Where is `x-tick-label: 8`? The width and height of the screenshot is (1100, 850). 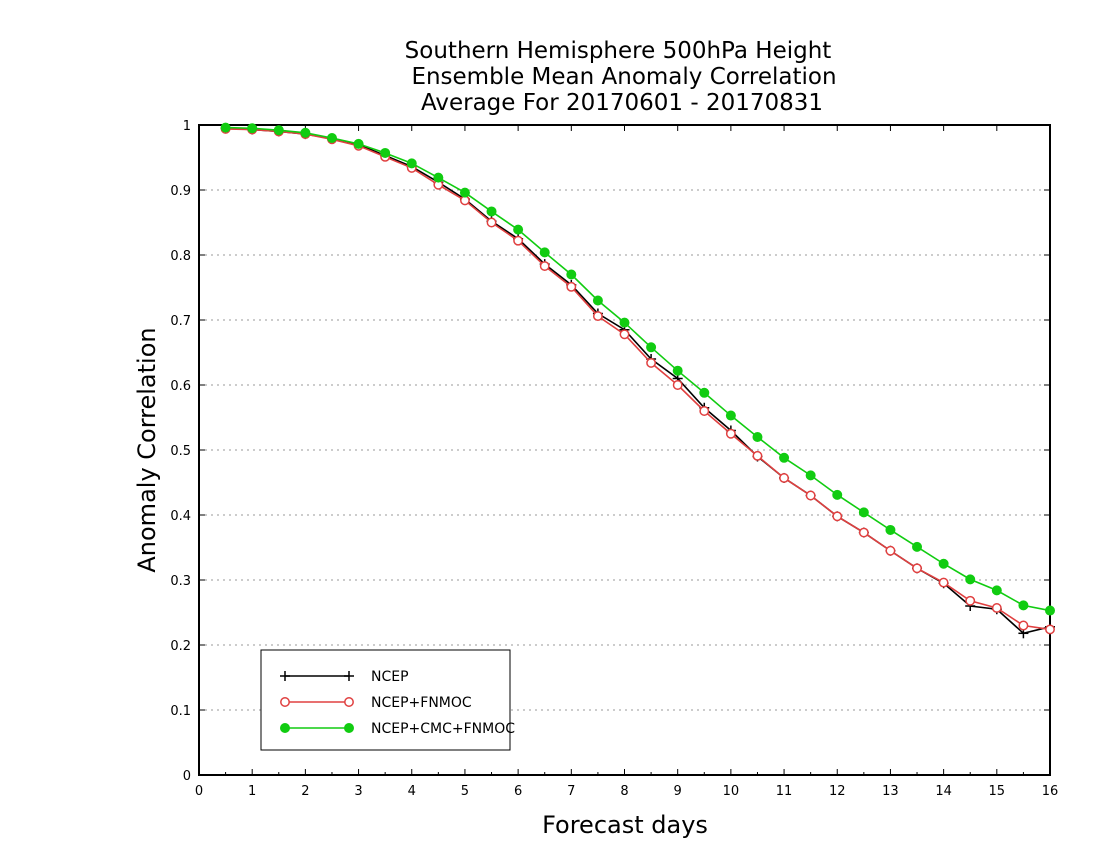
x-tick-label: 8 is located at coordinates (624, 791).